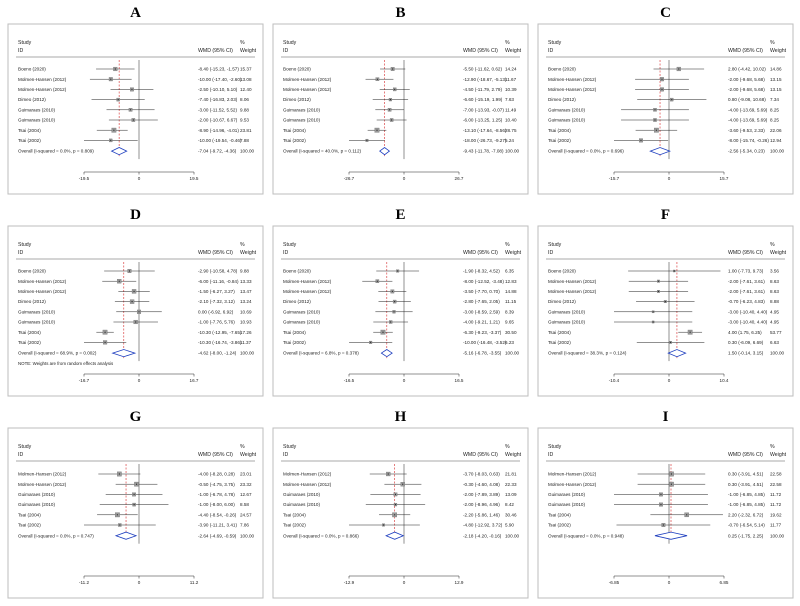 Image resolution: width=800 pixels, height=606 pixels. Describe the element at coordinates (509, 322) in the screenshot. I see `study-weight-text: 9.65` at that location.